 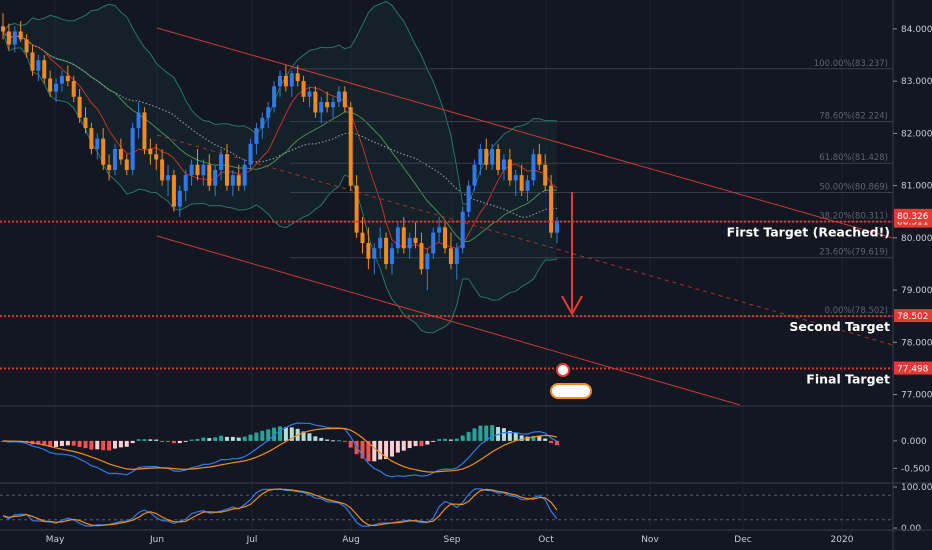 What do you see at coordinates (916, 134) in the screenshot?
I see `price-tick-label: 82.000` at bounding box center [916, 134].